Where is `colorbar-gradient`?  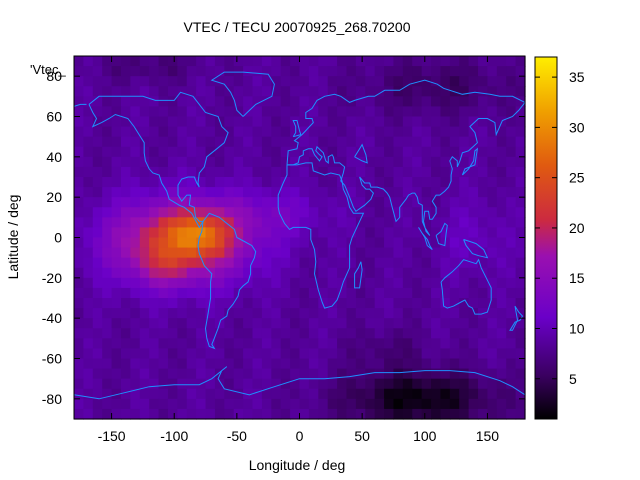
colorbar-gradient is located at coordinates (546, 238).